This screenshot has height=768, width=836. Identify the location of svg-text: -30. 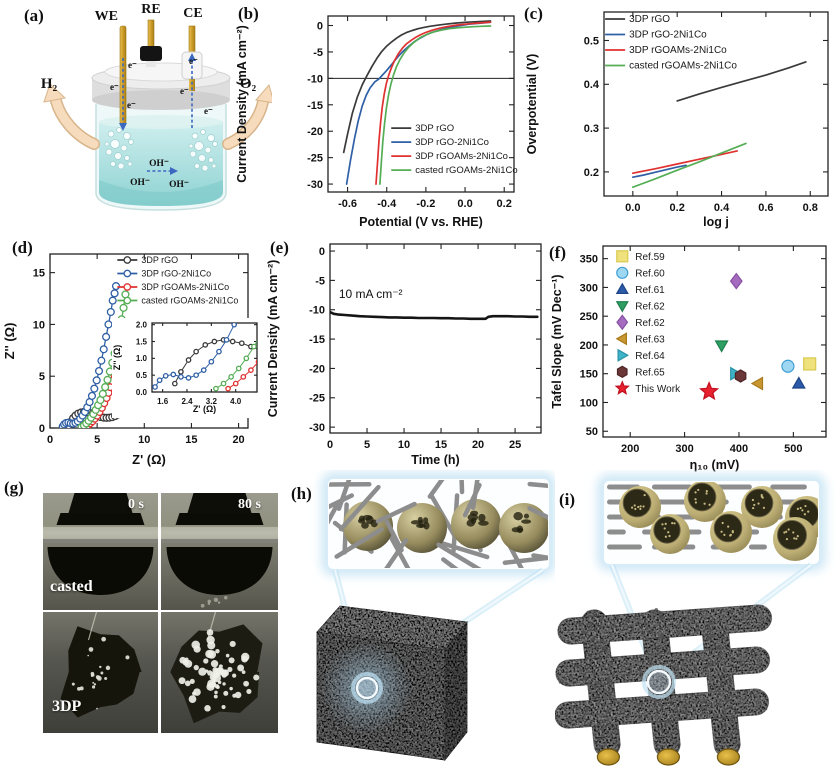
(317, 428).